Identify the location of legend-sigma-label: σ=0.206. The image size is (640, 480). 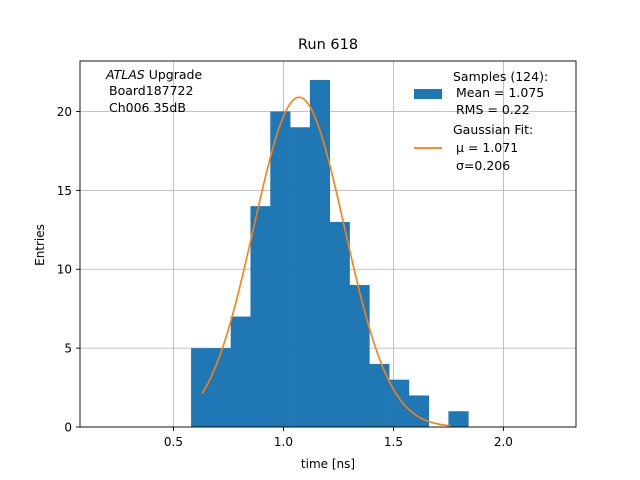
(483, 165).